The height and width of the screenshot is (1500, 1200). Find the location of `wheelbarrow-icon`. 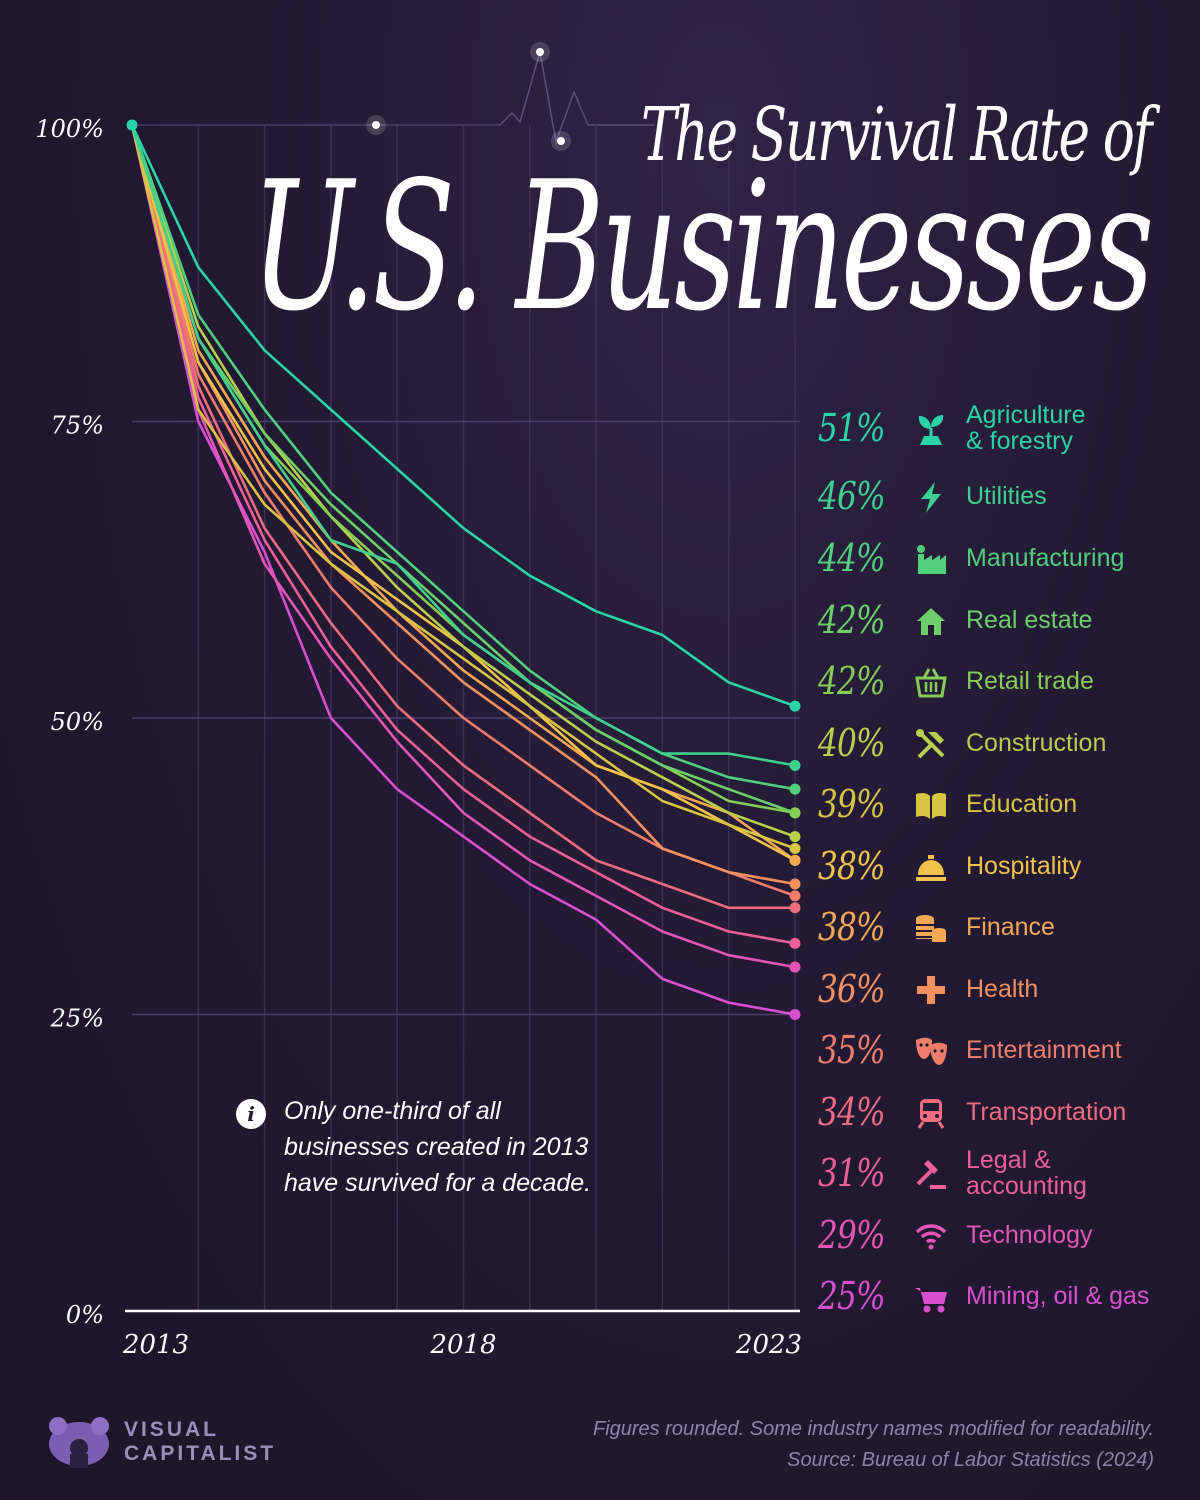

wheelbarrow-icon is located at coordinates (931, 1297).